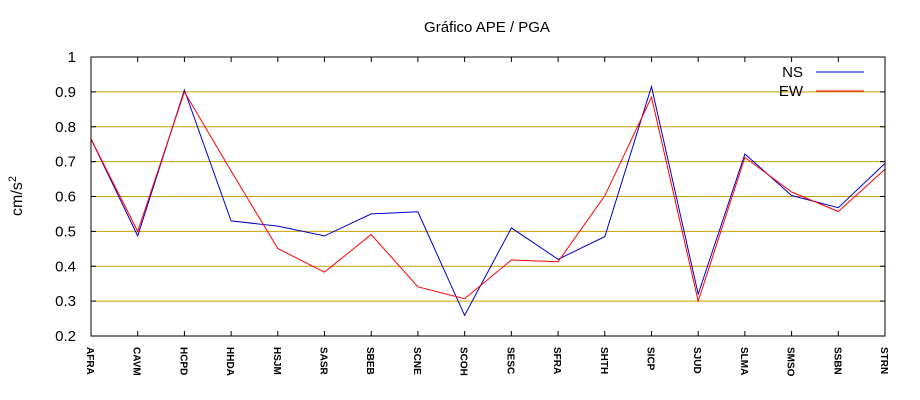 The height and width of the screenshot is (400, 920). Describe the element at coordinates (13, 179) in the screenshot. I see `y-axis-label-superscript: 2` at that location.